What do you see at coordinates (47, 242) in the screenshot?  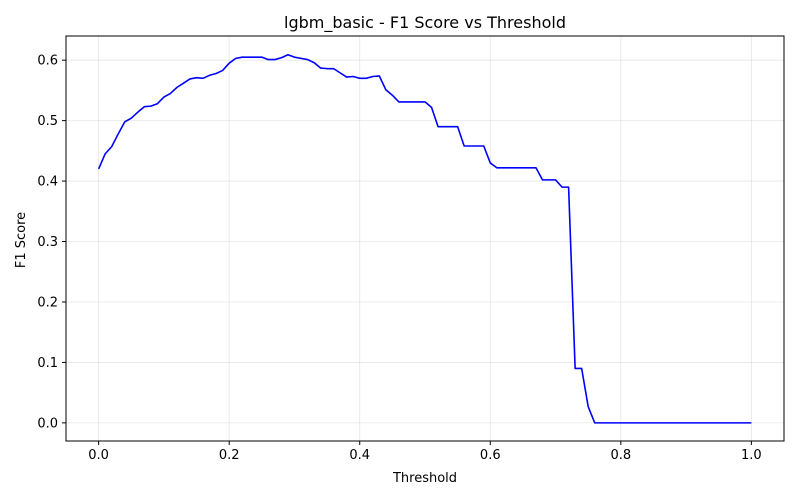 I see `y-tick-label: 0.3` at bounding box center [47, 242].